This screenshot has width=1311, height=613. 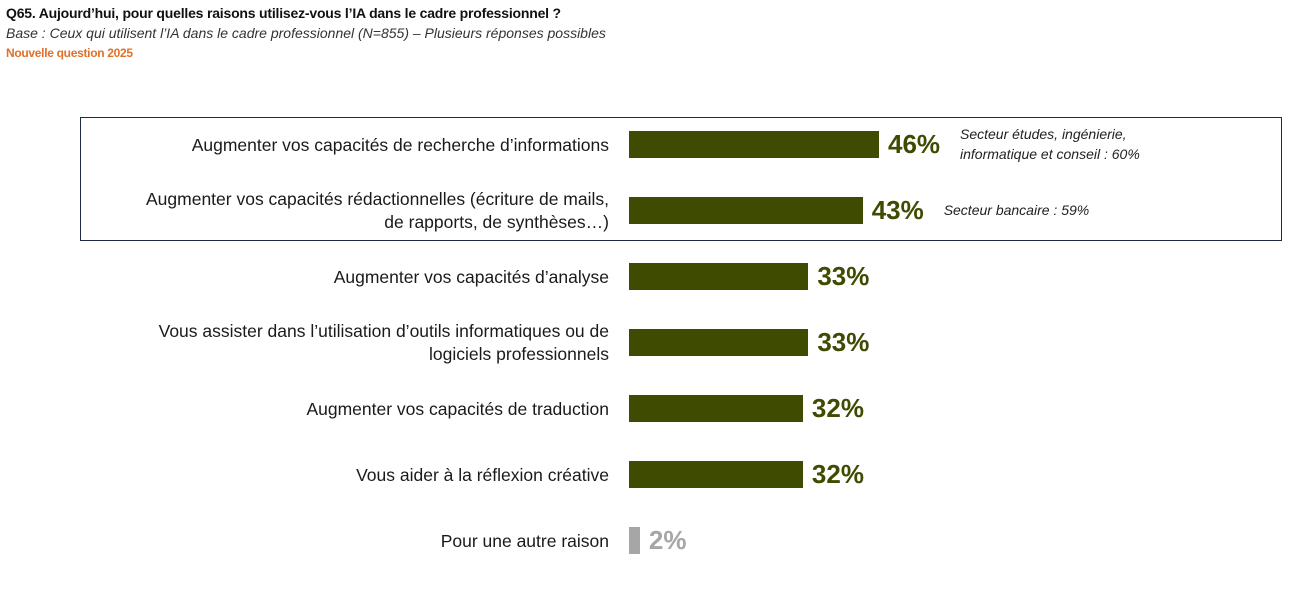 I want to click on category-label: Augmenter vos capacités d’analyse, so click(x=471, y=277).